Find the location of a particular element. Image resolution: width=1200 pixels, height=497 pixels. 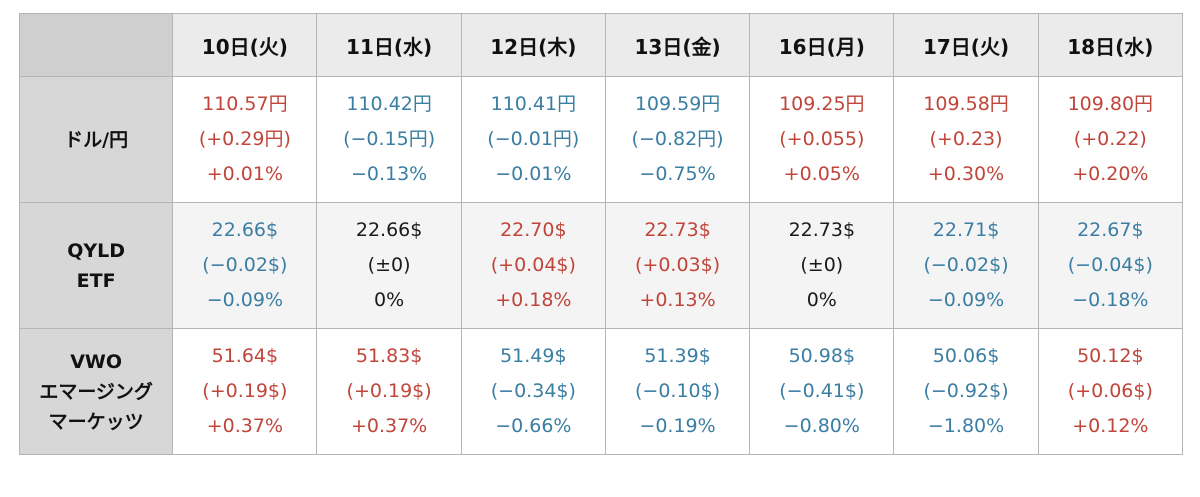

value-cell: 109.25円 (+0.055) +0.05% is located at coordinates (822, 139).